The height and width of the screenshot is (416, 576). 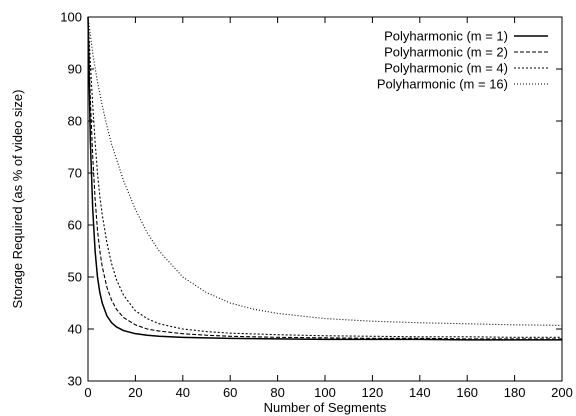 What do you see at coordinates (420, 392) in the screenshot?
I see `x-tick-label: 140` at bounding box center [420, 392].